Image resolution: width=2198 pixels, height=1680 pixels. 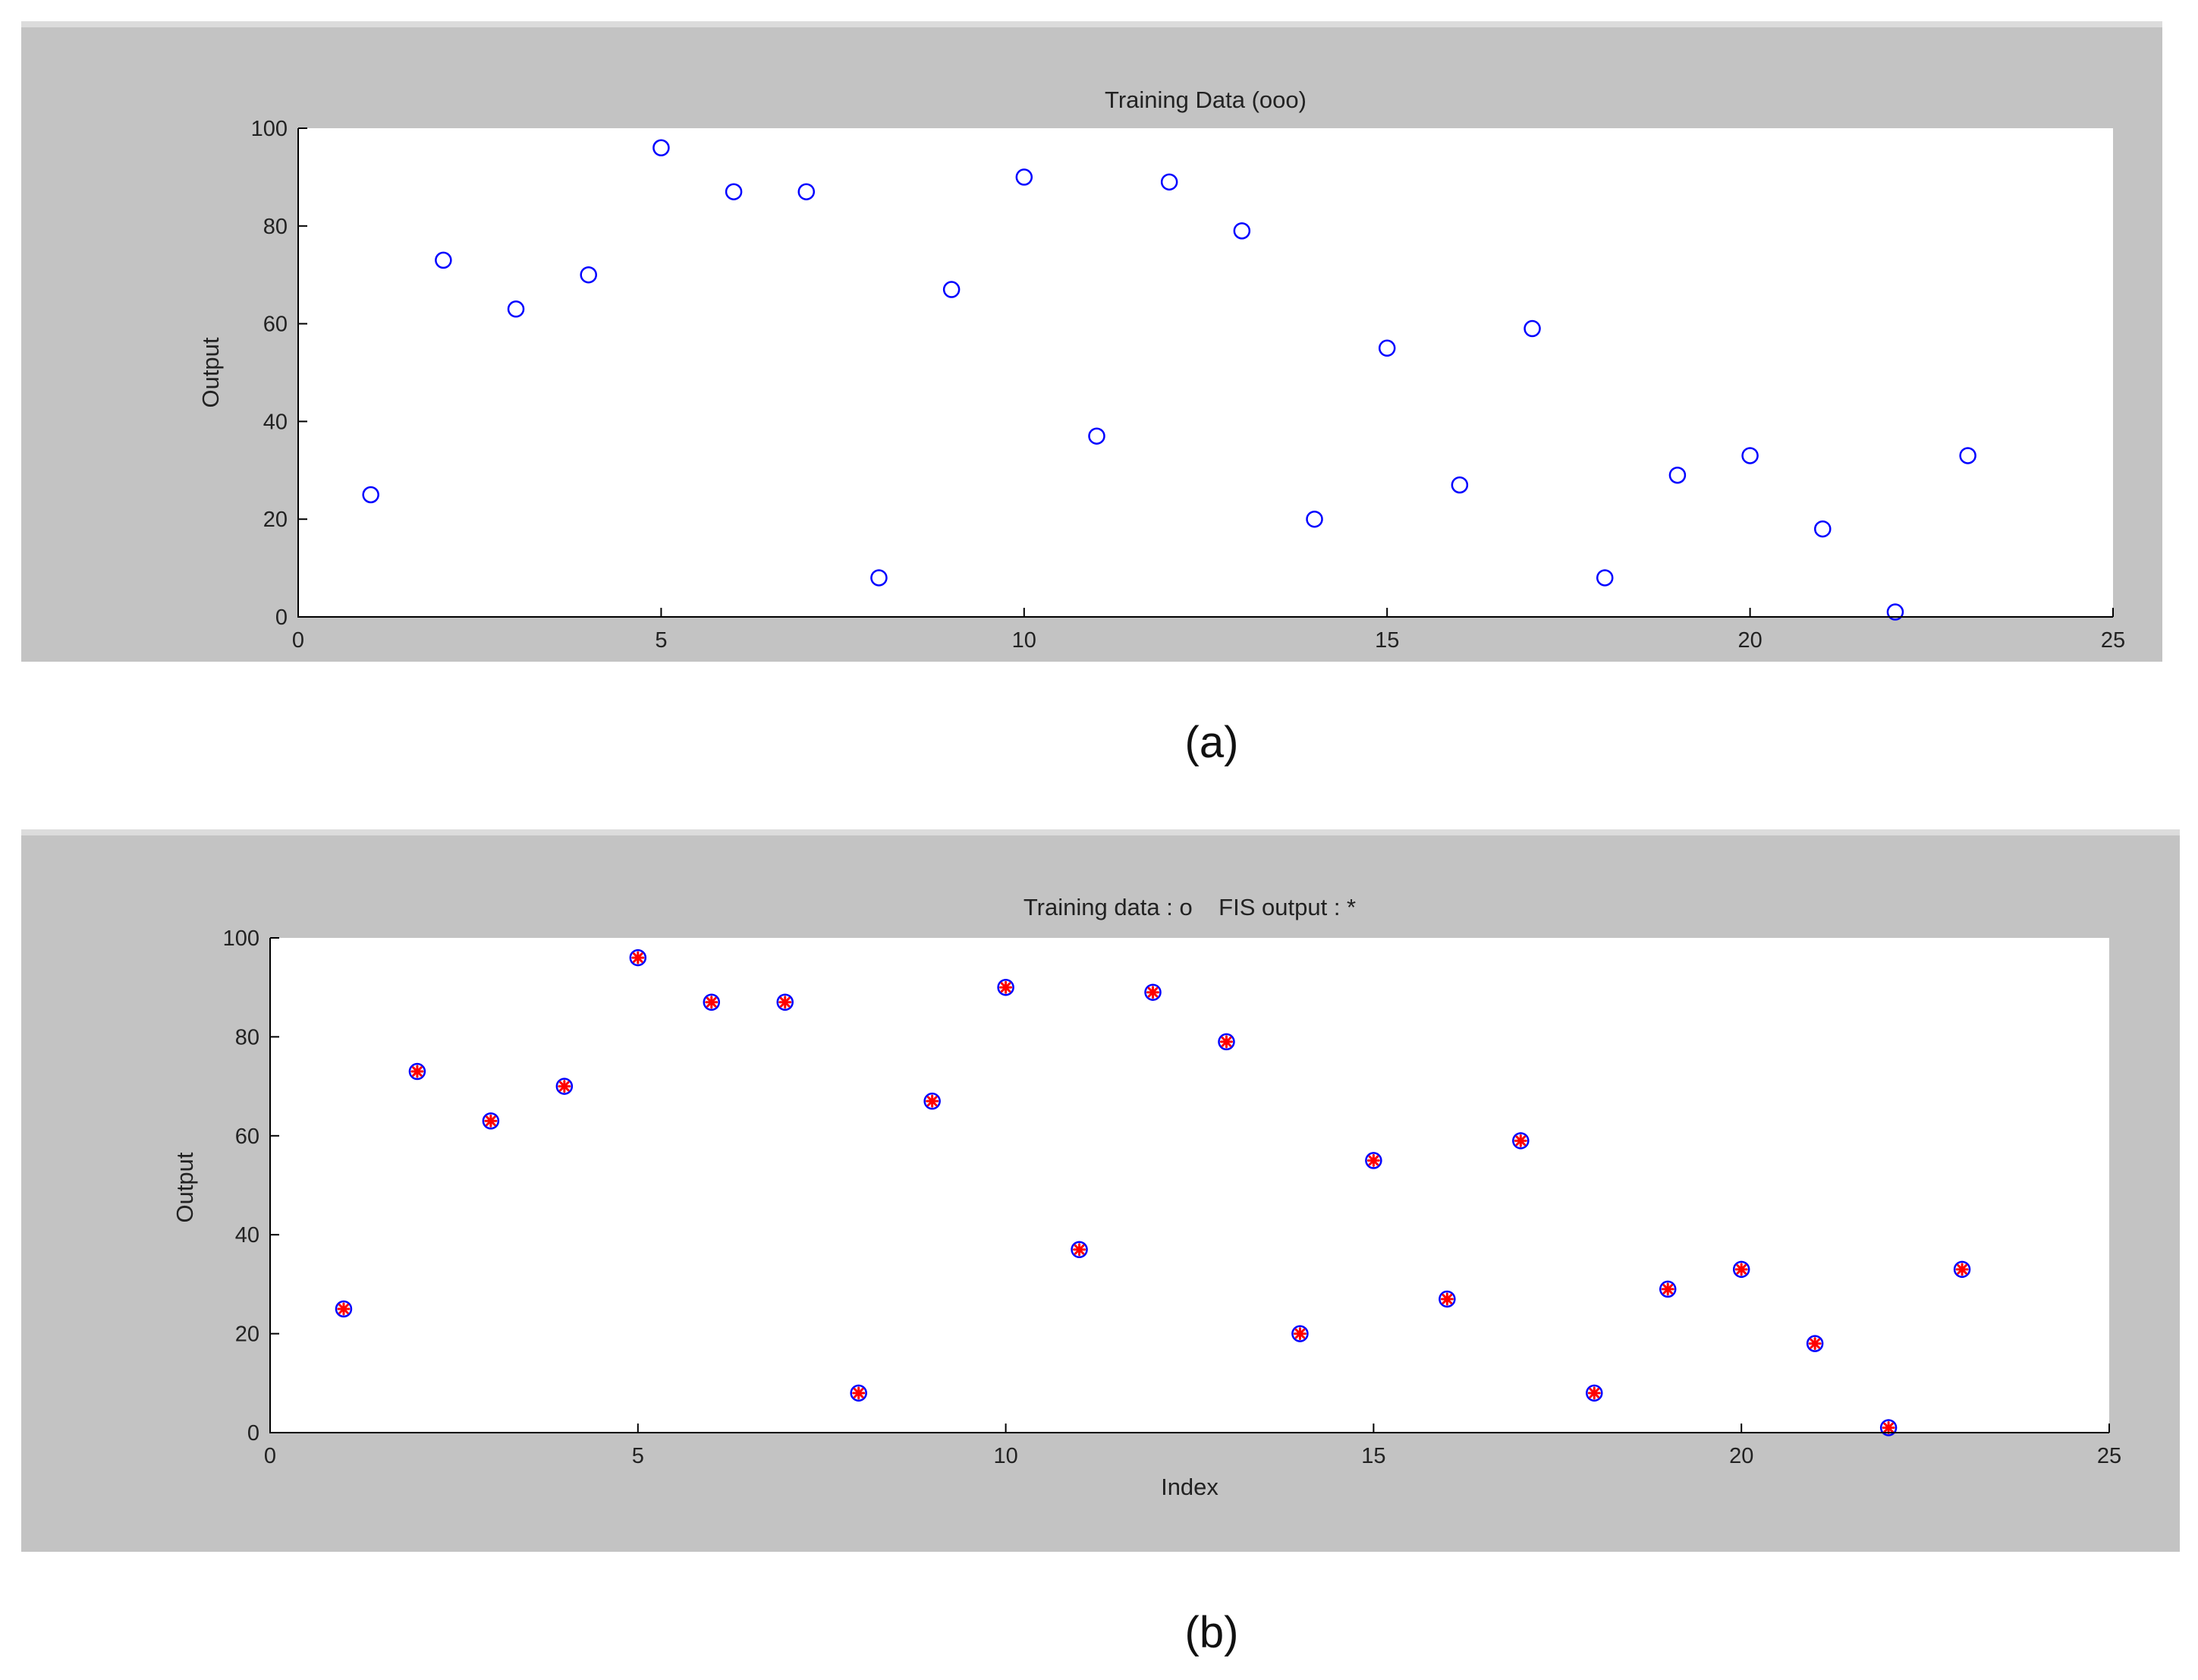 I want to click on figure-caption-b: (b), so click(x=1211, y=1632).